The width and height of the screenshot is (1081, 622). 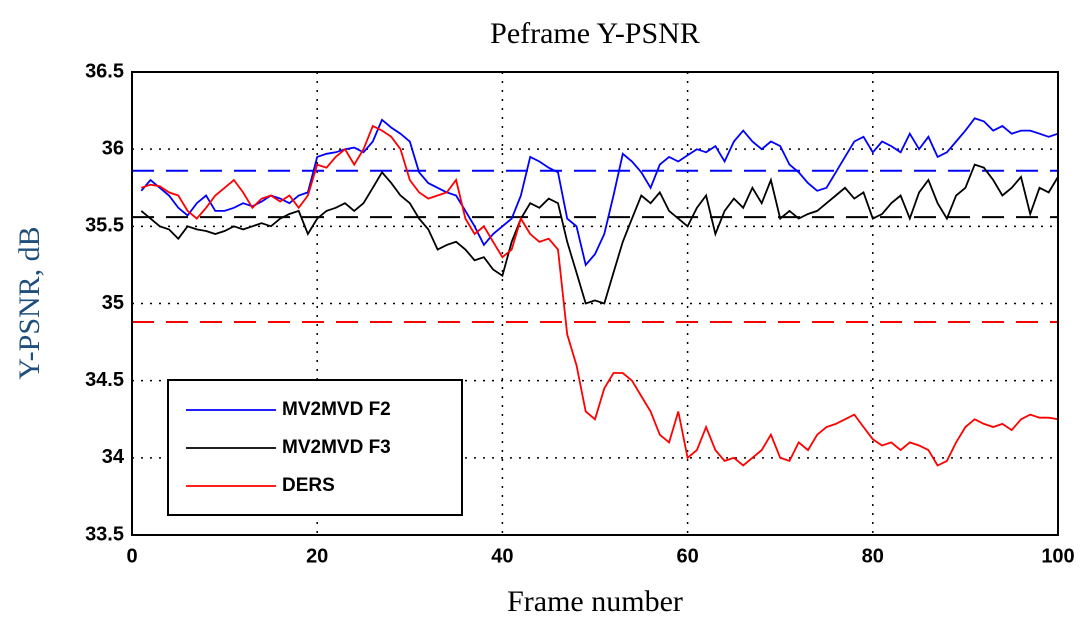 What do you see at coordinates (873, 556) in the screenshot?
I see `x-tick-label: 80` at bounding box center [873, 556].